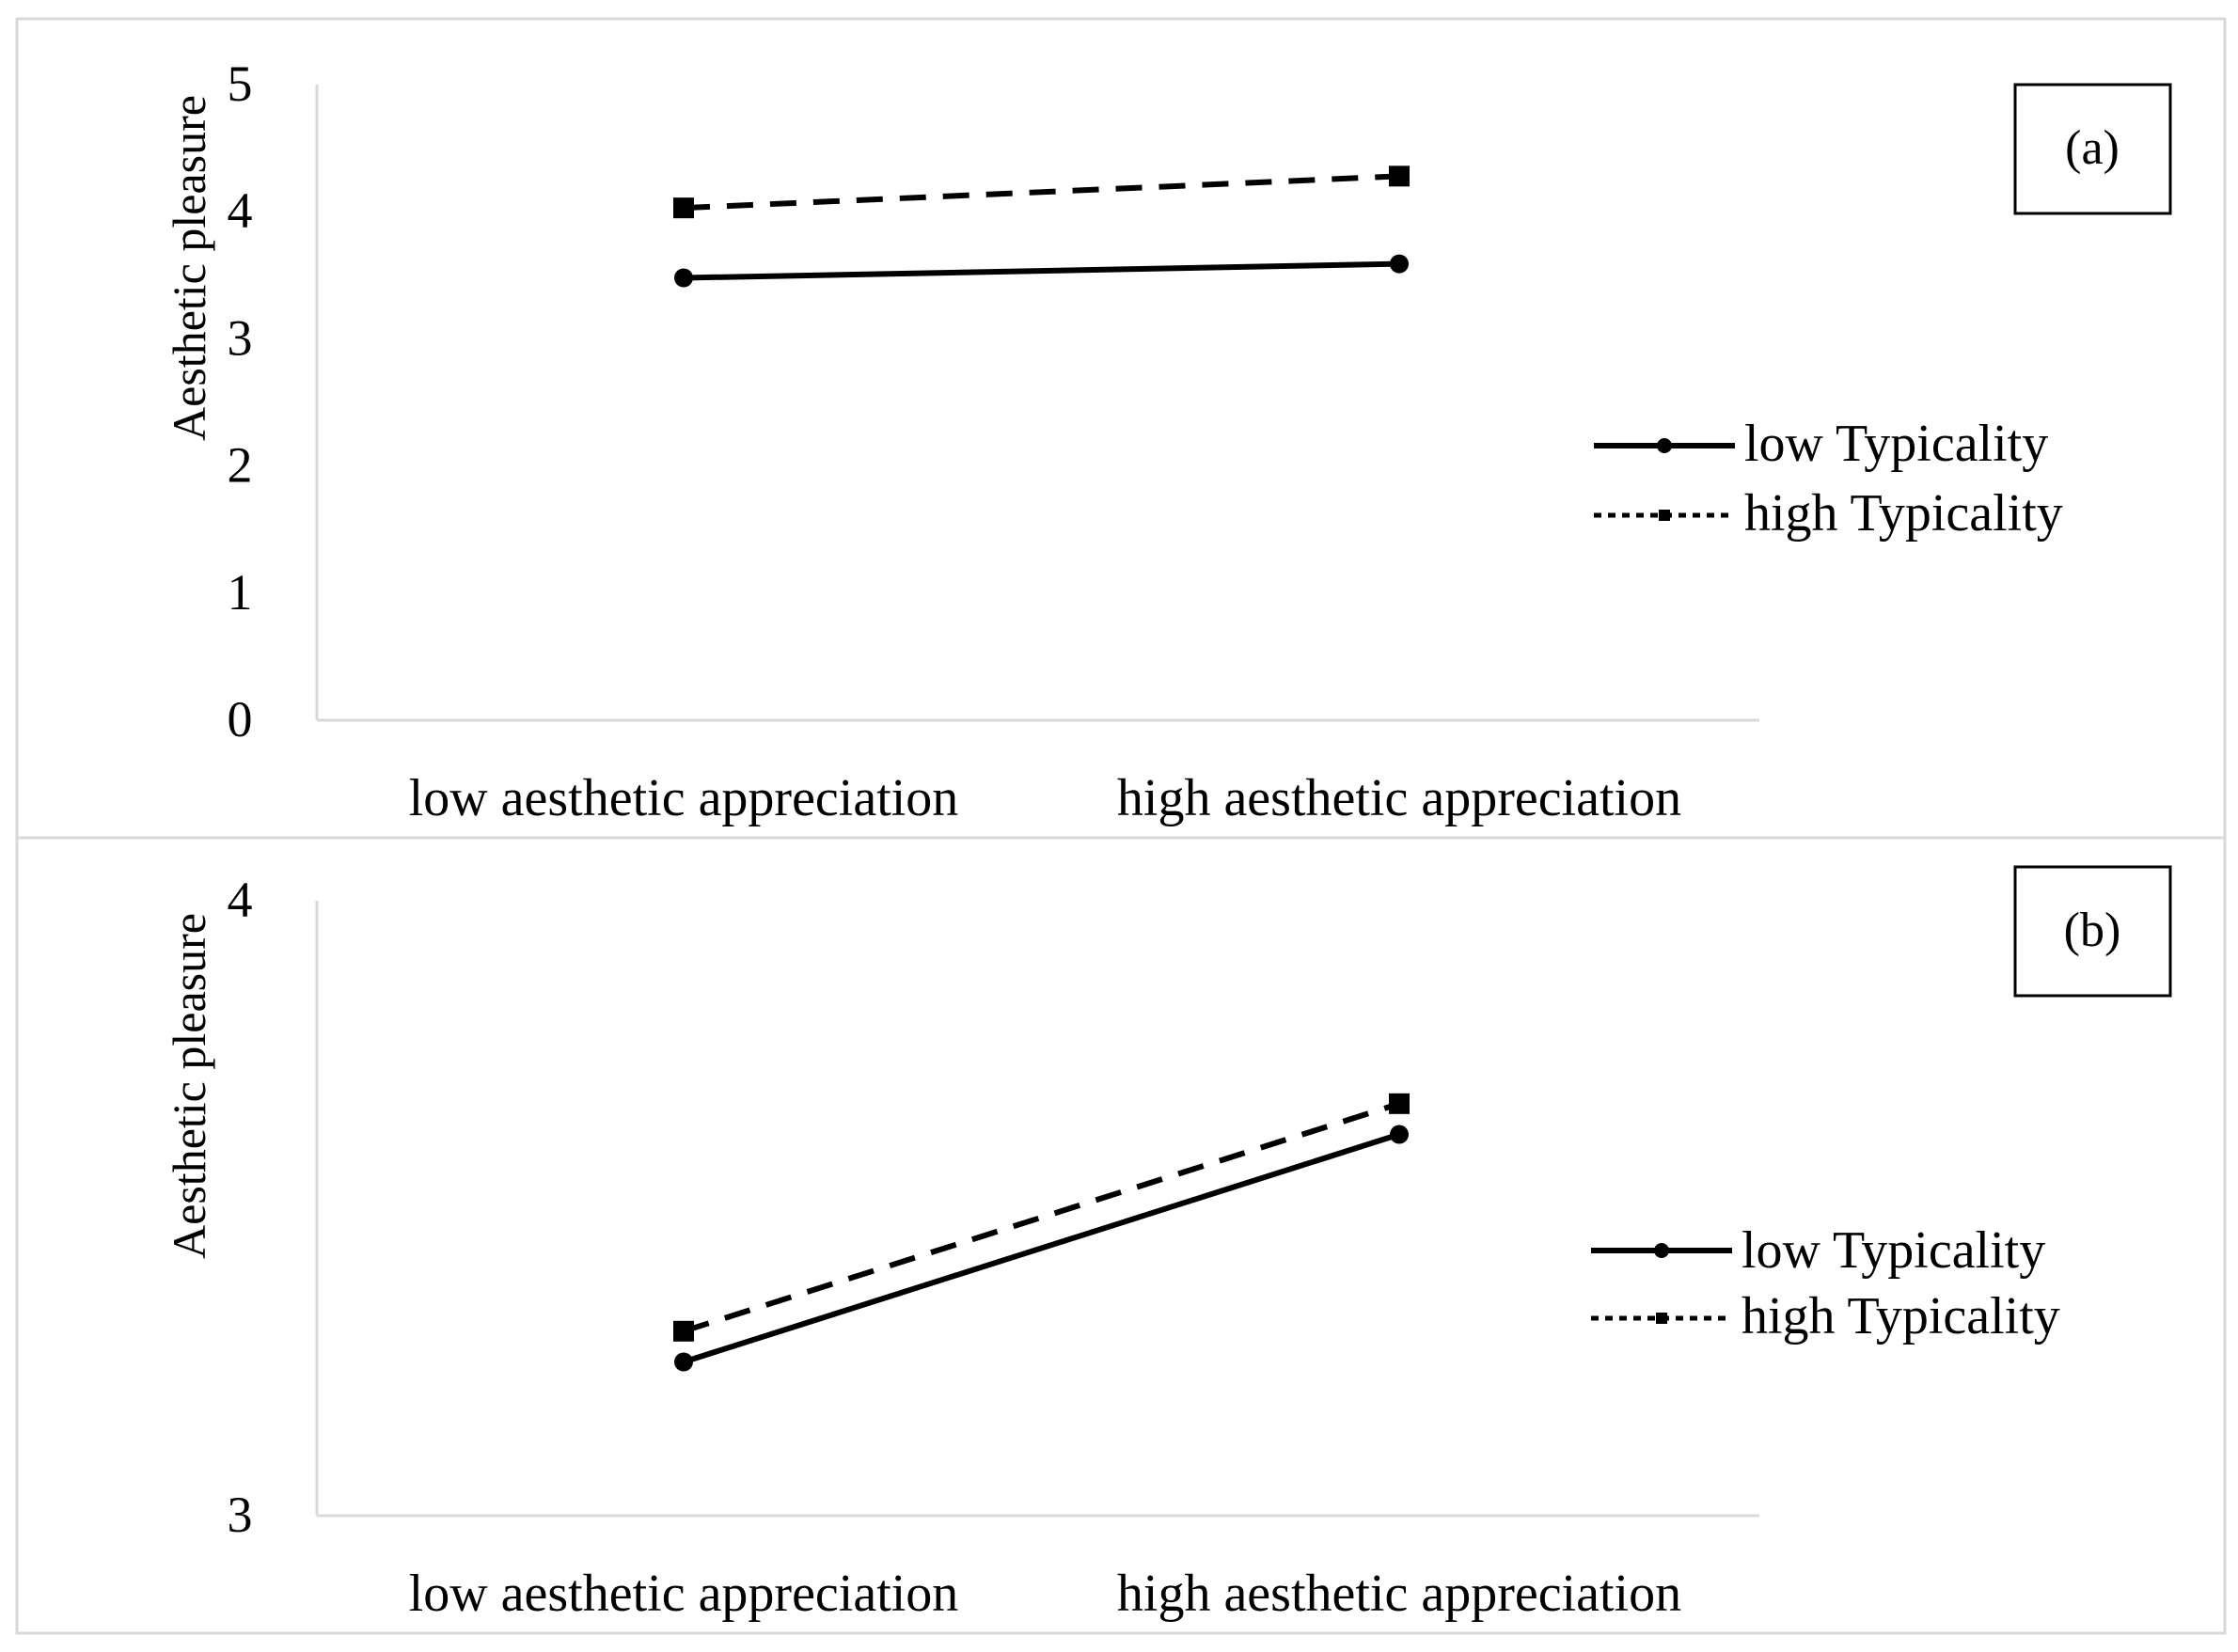  Describe the element at coordinates (1041, 192) in the screenshot. I see `panel-a-series-line-high-typicality` at that location.